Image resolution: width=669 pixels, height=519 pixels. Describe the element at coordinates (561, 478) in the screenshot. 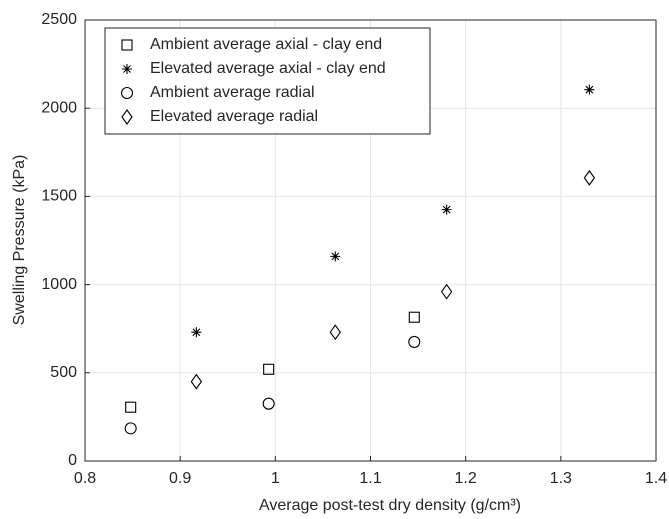

I see `x-tick-label: 1.3` at that location.